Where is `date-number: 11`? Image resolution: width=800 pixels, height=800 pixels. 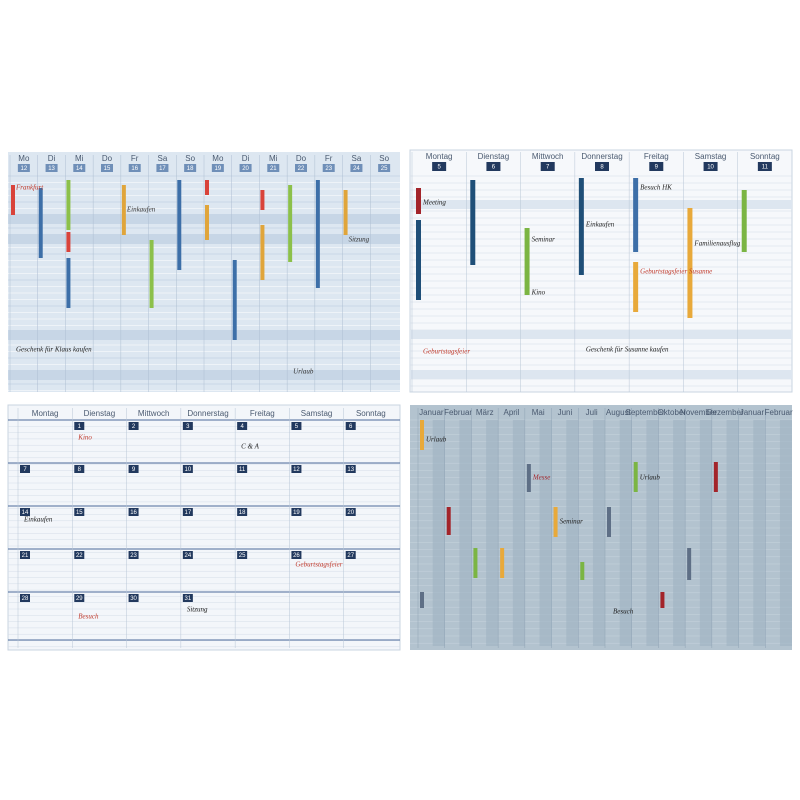 date-number: 11 is located at coordinates (242, 470).